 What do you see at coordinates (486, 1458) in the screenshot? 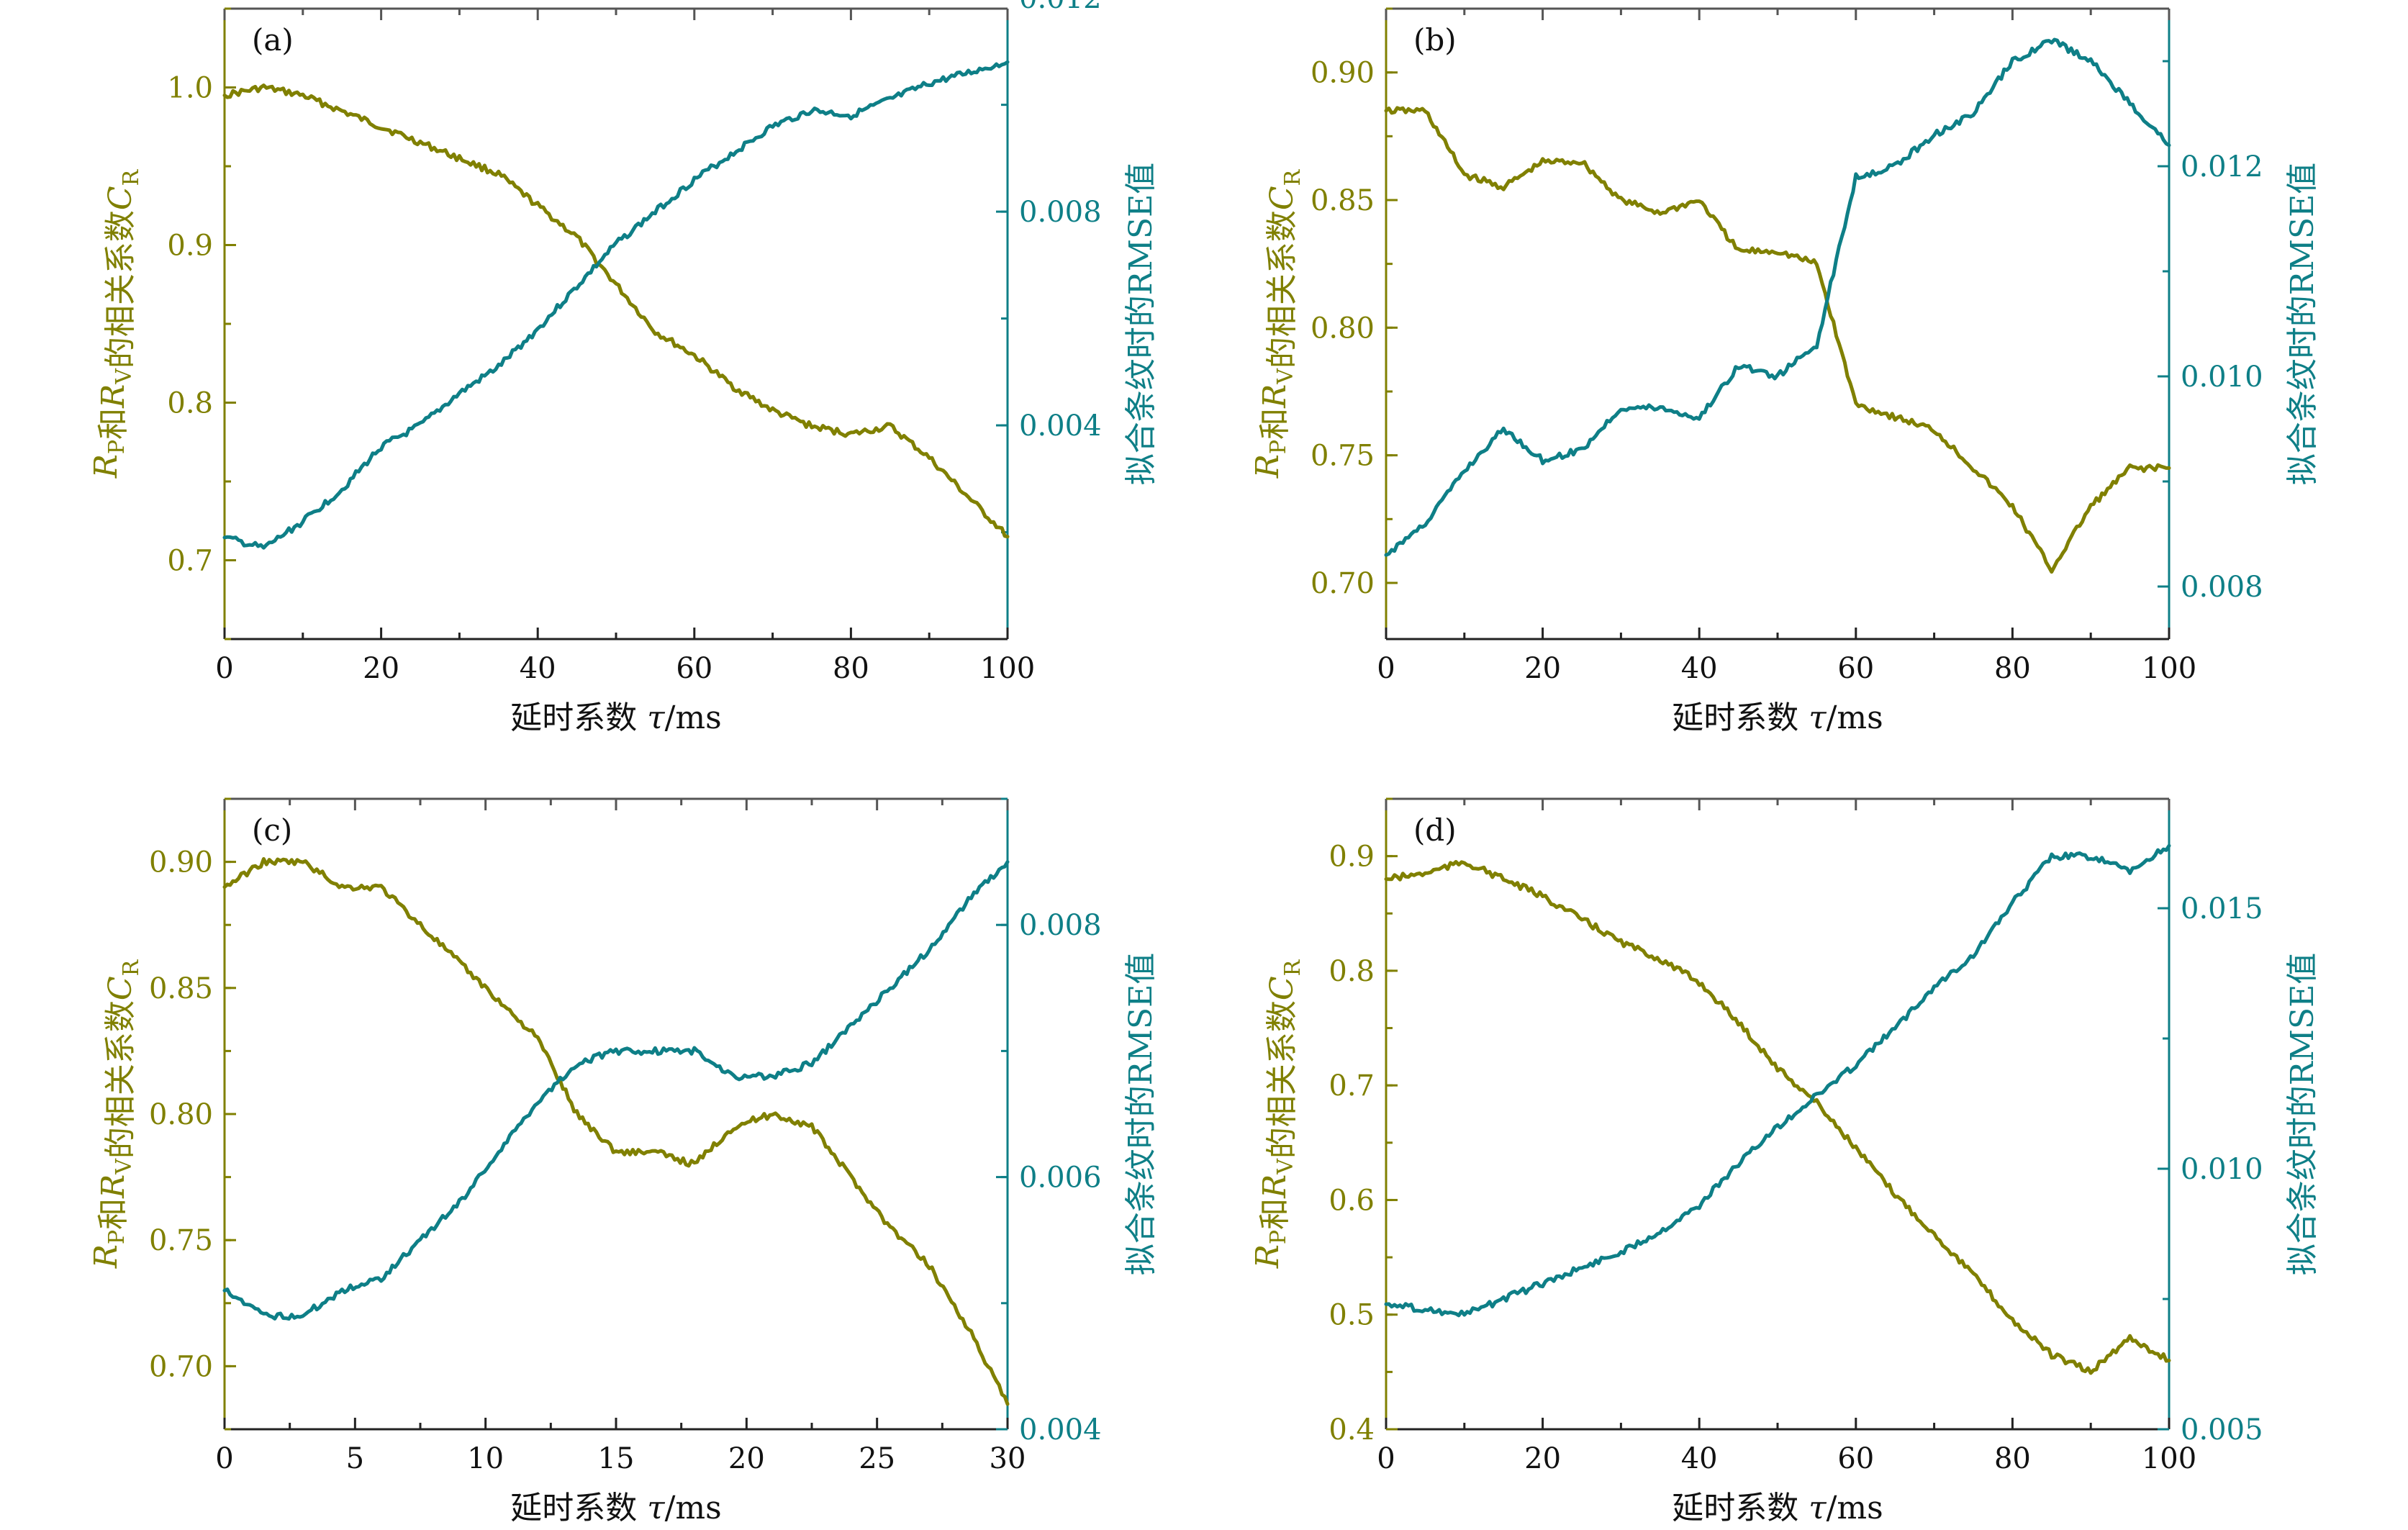
I see `x-tick-label: 10` at bounding box center [486, 1458].